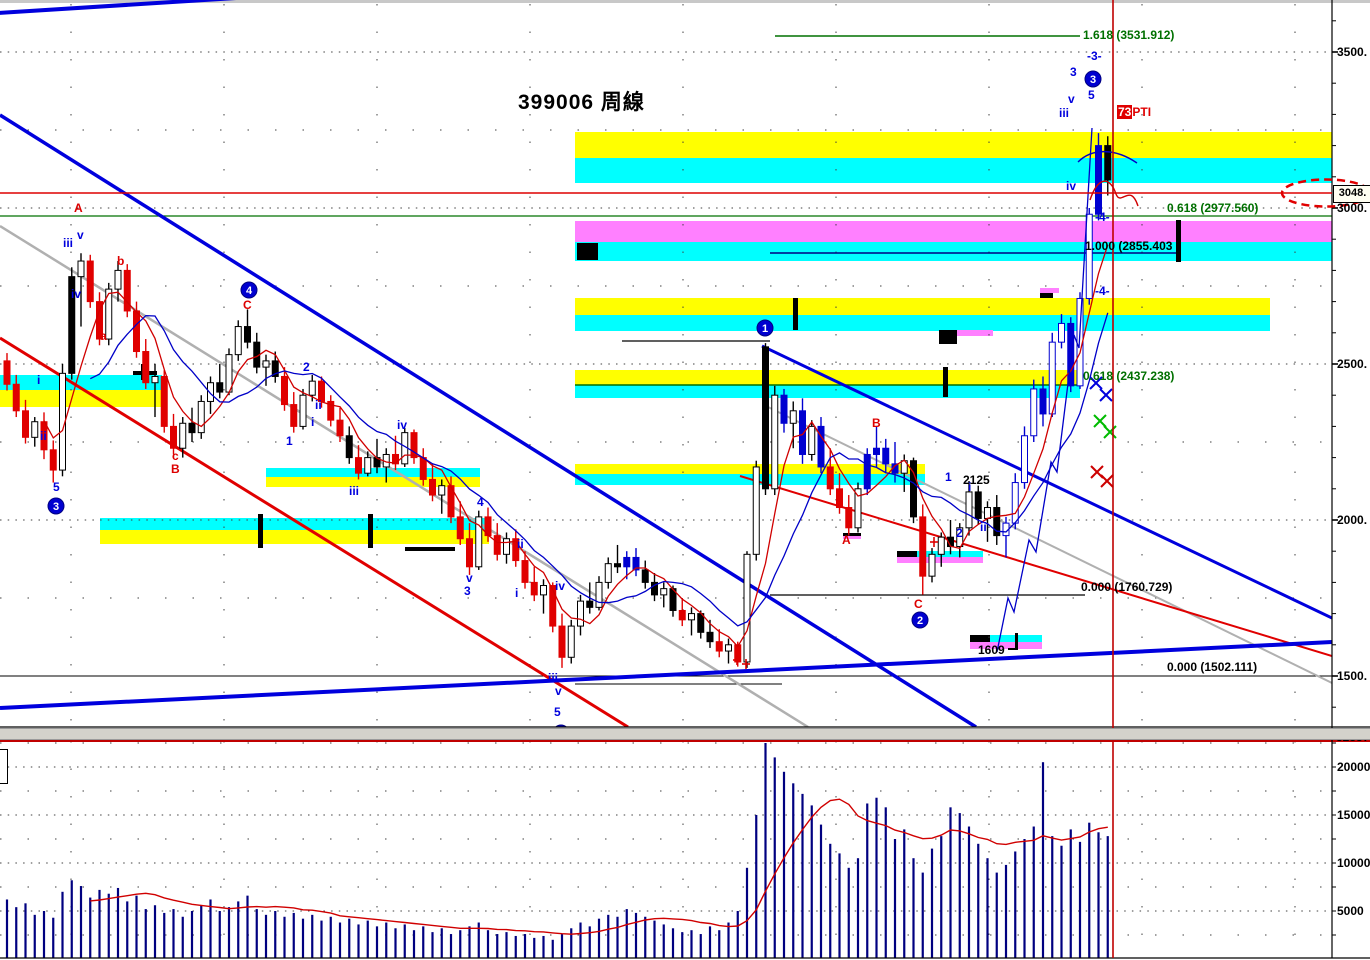 The height and width of the screenshot is (960, 1370). I want to click on trendline, so click(126, 7).